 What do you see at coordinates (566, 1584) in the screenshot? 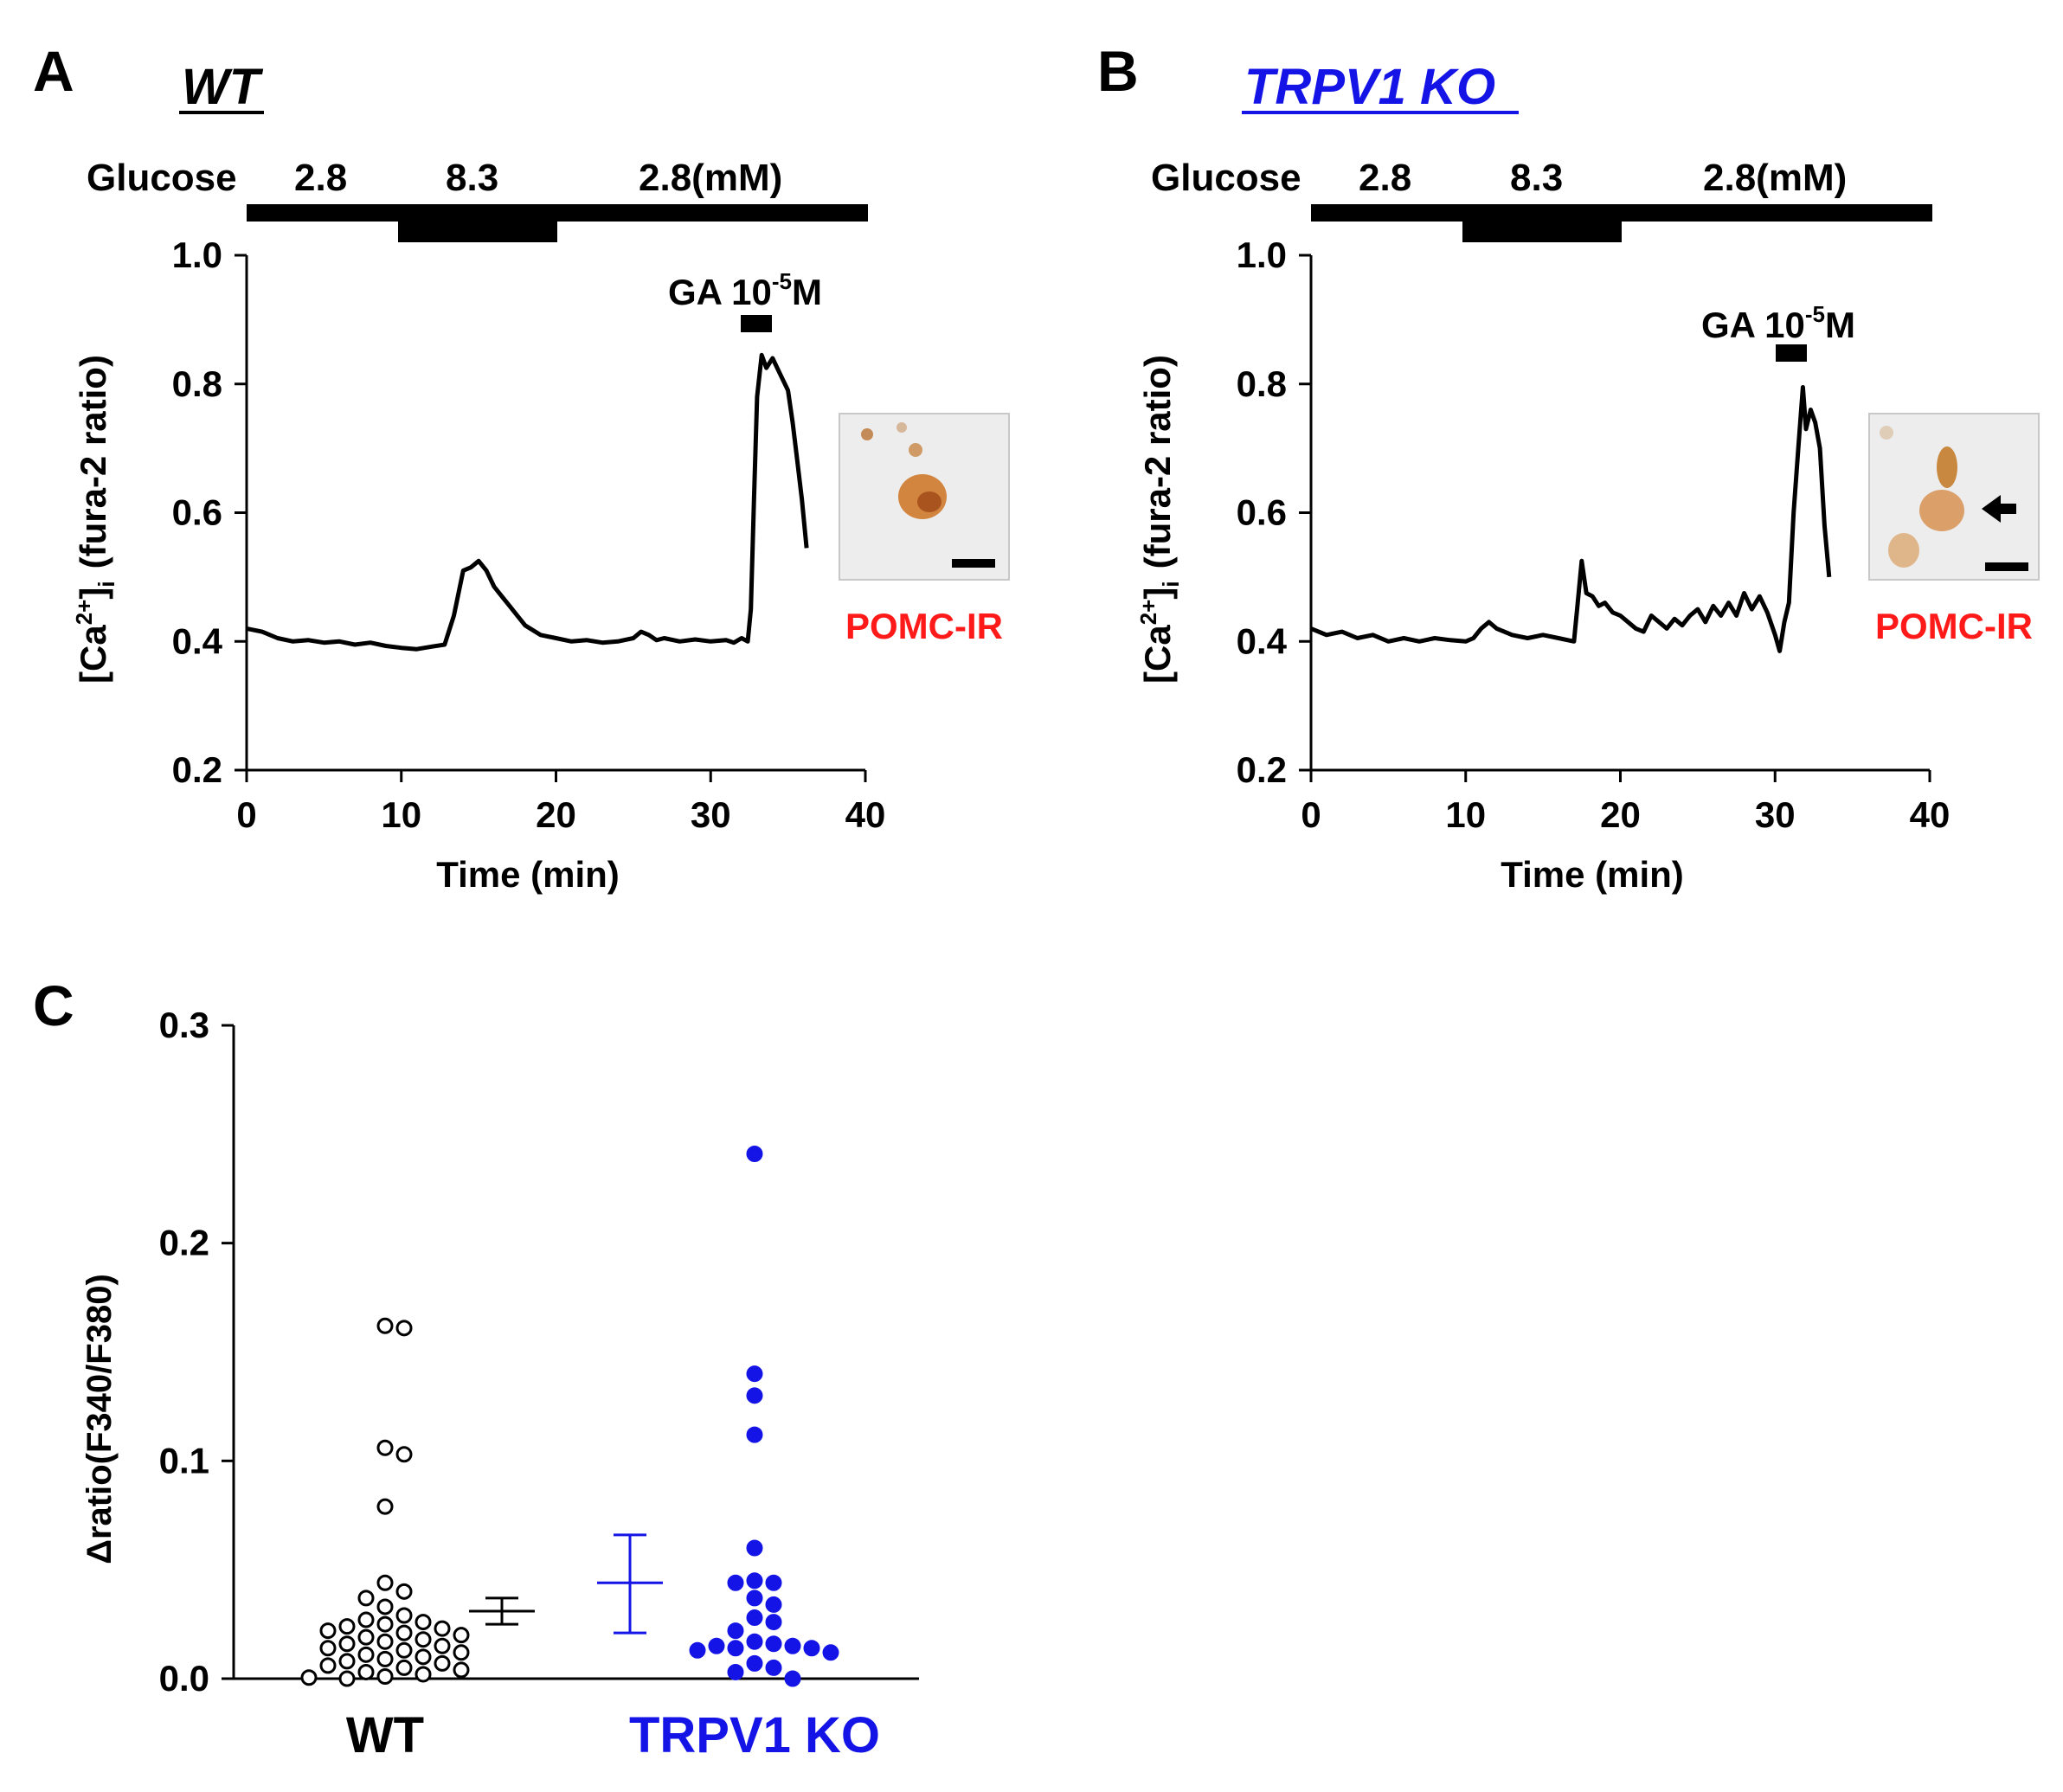
I see `panel-c-summary-bars` at bounding box center [566, 1584].